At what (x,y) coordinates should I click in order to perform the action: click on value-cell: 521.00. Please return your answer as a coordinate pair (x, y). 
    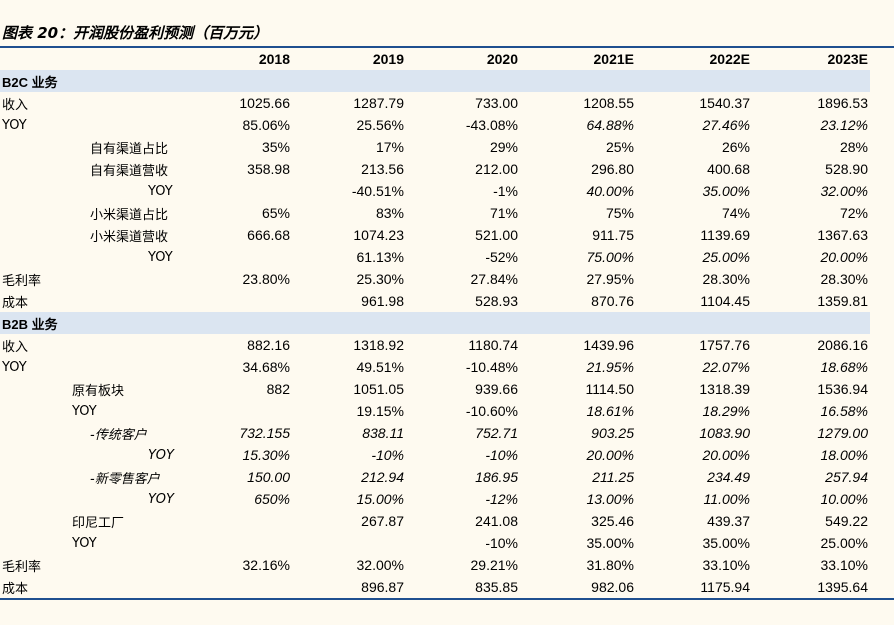
    Looking at the image, I should click on (496, 235).